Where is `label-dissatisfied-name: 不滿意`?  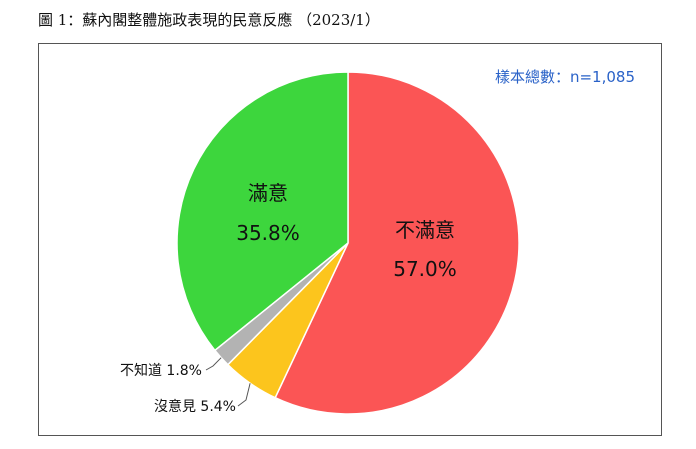
label-dissatisfied-name: 不滿意 is located at coordinates (425, 230).